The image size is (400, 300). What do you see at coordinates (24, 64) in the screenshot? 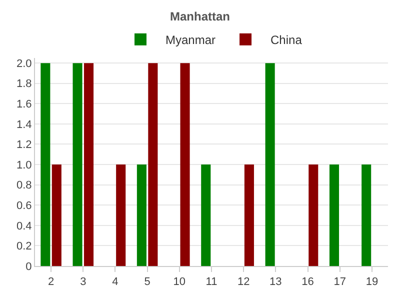
I see `y-tick-label: 2.0` at bounding box center [24, 64].